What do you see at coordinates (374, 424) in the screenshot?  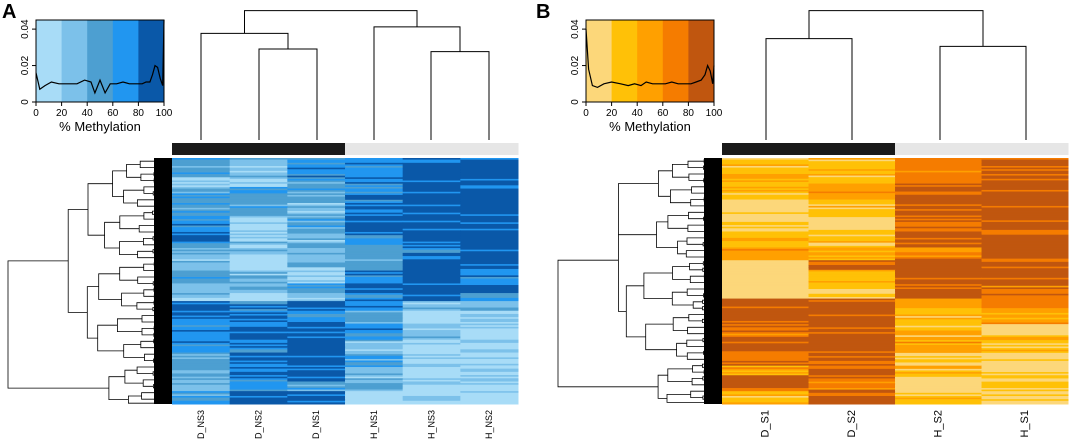 I see `column-label: H_NS1` at bounding box center [374, 424].